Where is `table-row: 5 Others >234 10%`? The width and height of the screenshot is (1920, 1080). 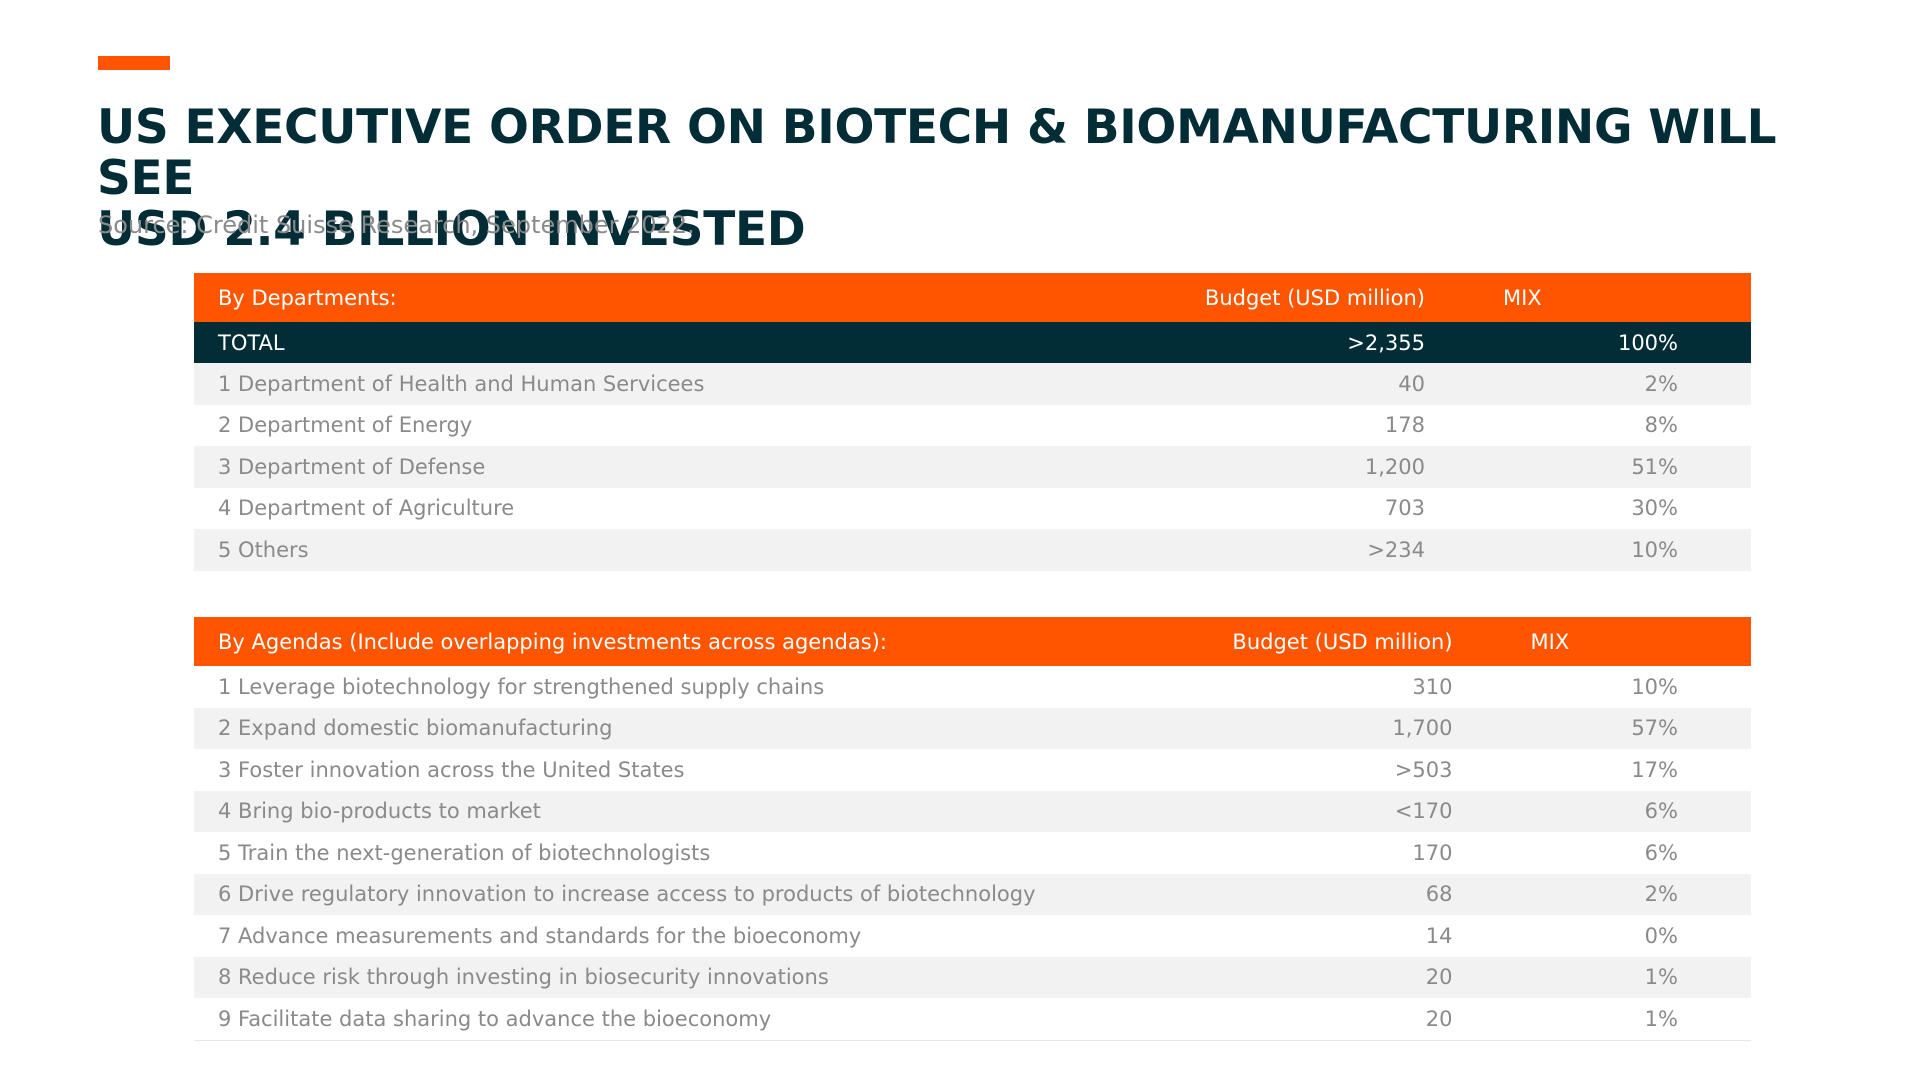
table-row: 5 Others >234 10% is located at coordinates (972, 550).